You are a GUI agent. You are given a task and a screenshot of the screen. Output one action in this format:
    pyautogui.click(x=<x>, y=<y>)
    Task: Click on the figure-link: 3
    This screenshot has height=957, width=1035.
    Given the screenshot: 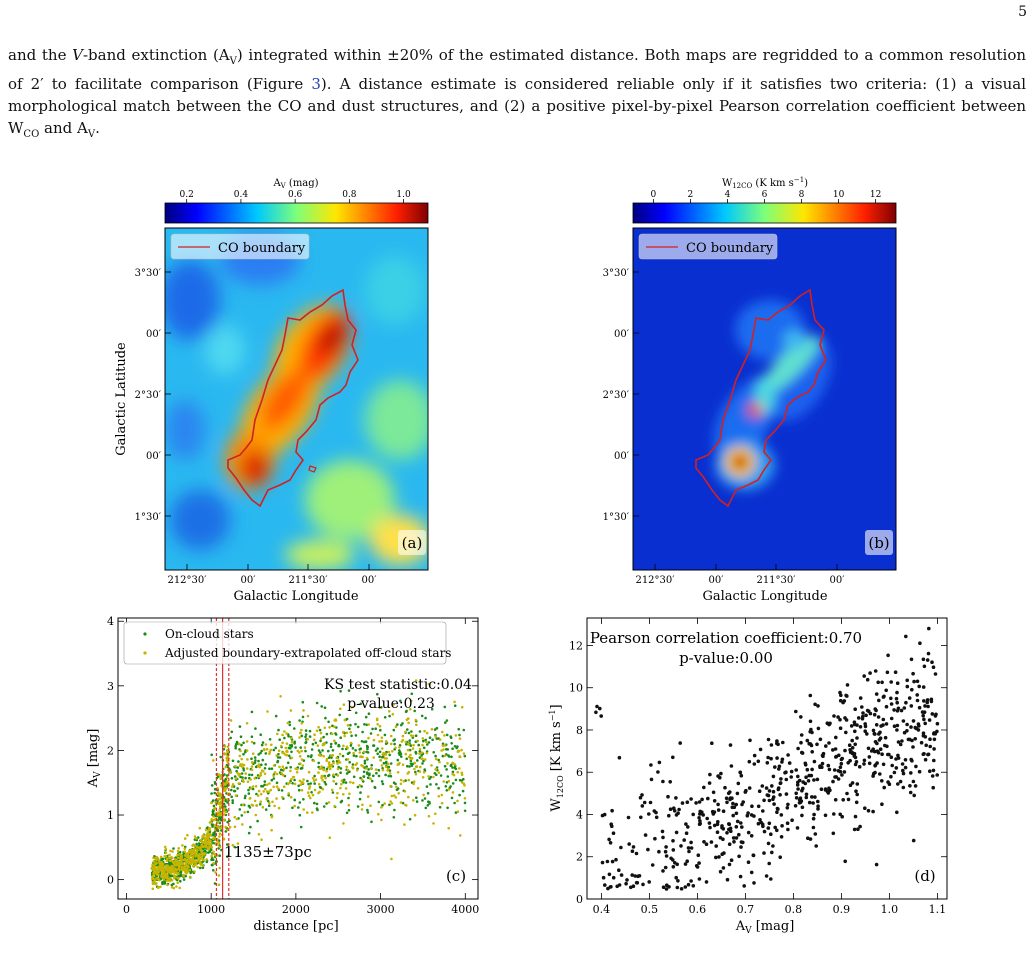 What is the action you would take?
    pyautogui.click(x=316, y=84)
    